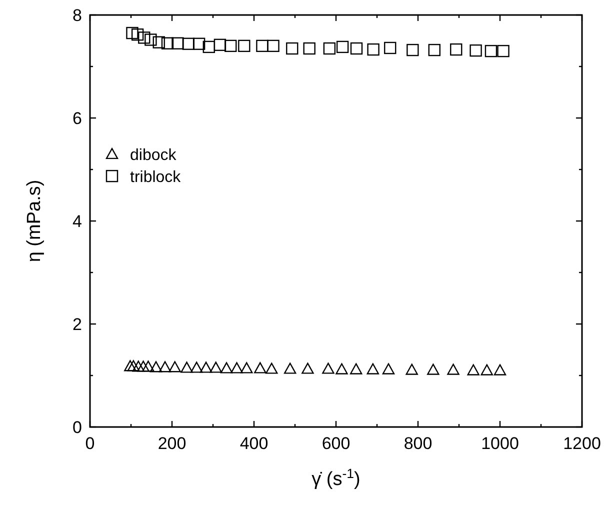  I want to click on x-tick-label: 800, so click(418, 443).